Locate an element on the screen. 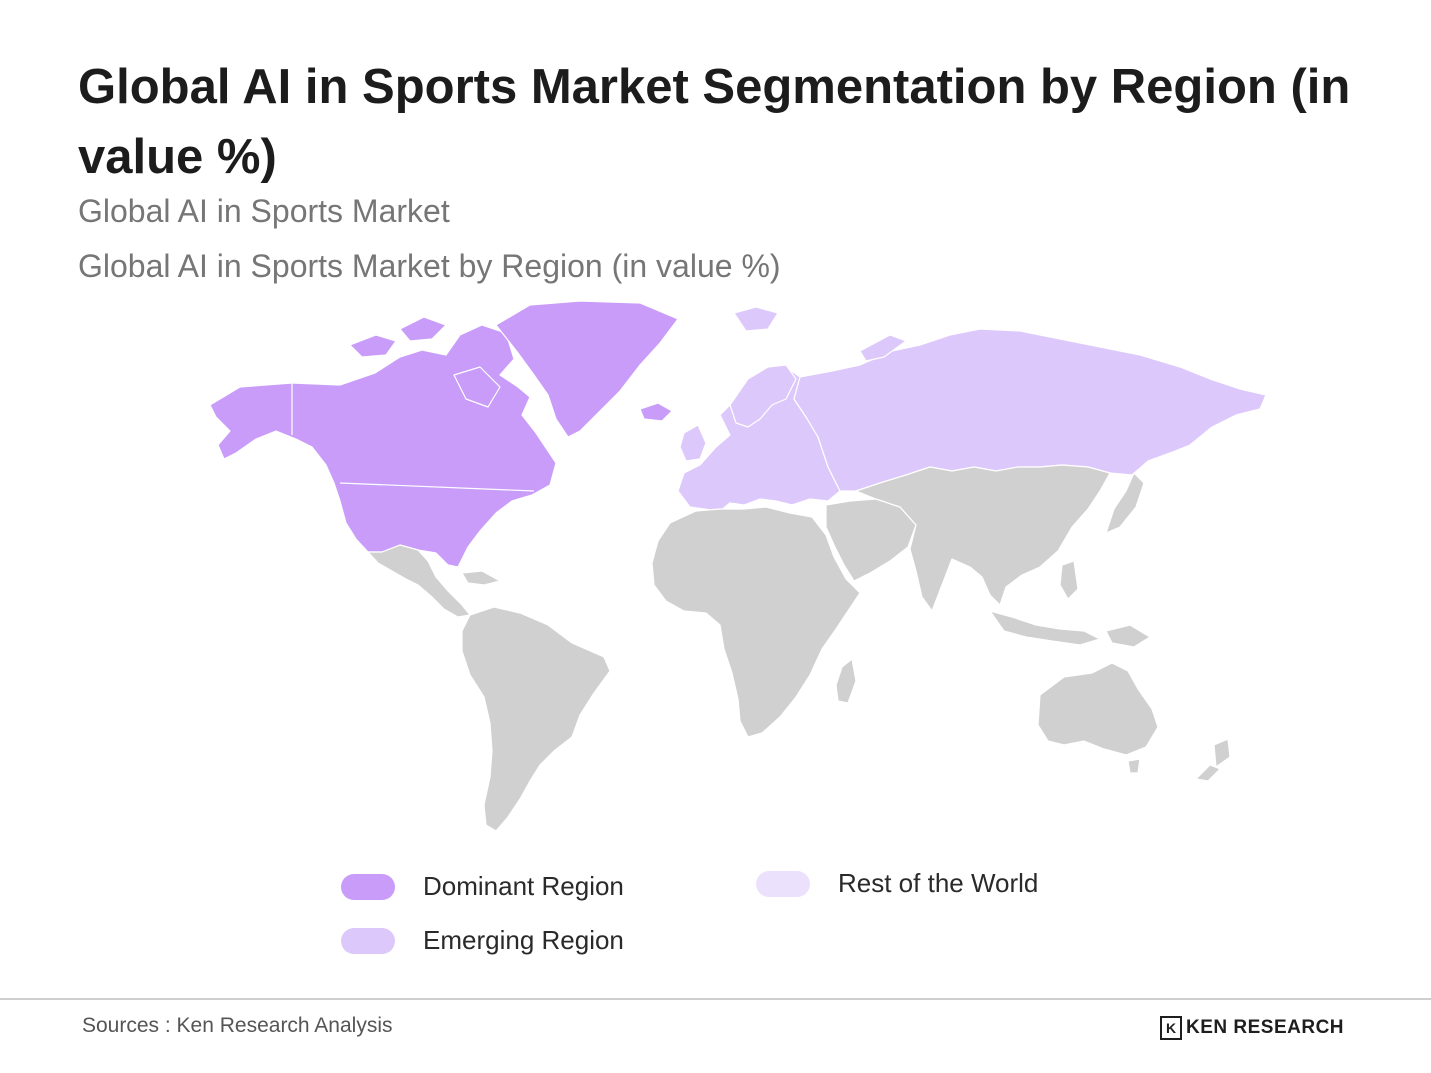  region-greenland is located at coordinates (587, 369).